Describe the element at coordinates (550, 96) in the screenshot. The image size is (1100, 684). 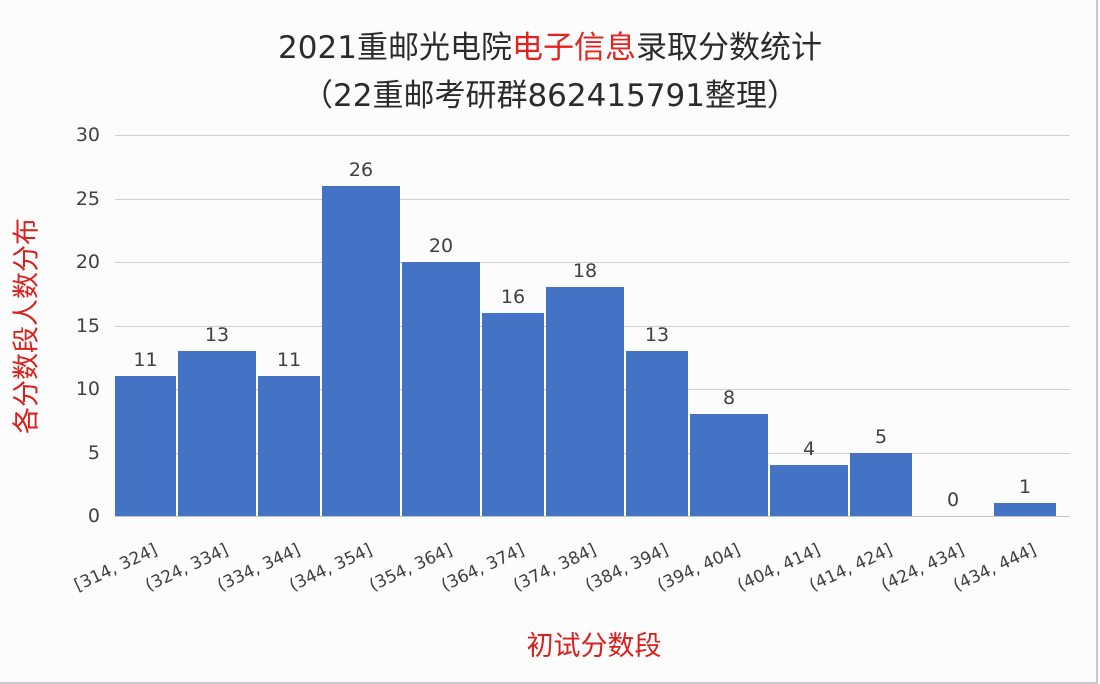
I see `chart-subtitle: （22重邮考研群862415791整理）` at that location.